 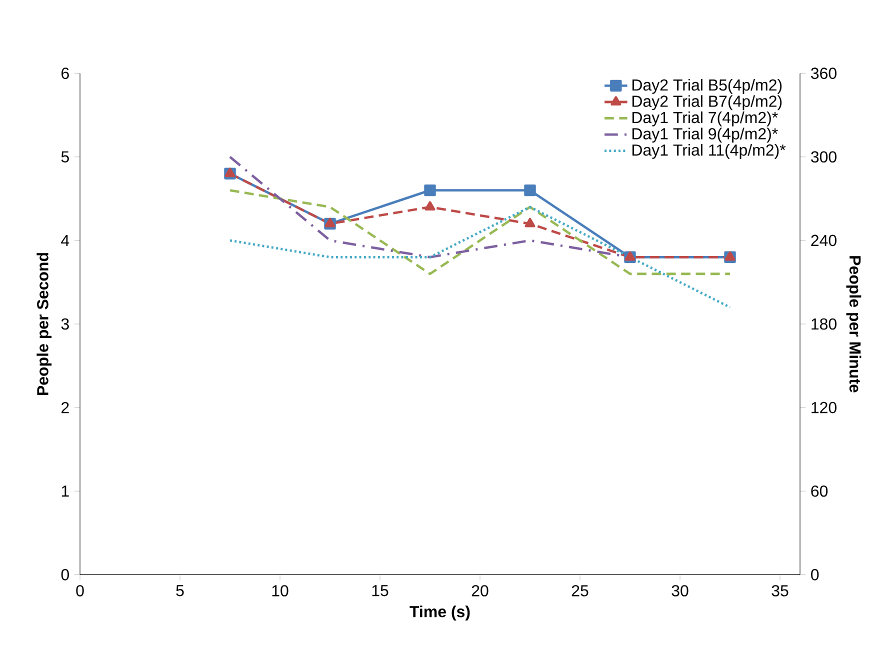 I want to click on y2-tick-label: 300, so click(x=823, y=157).